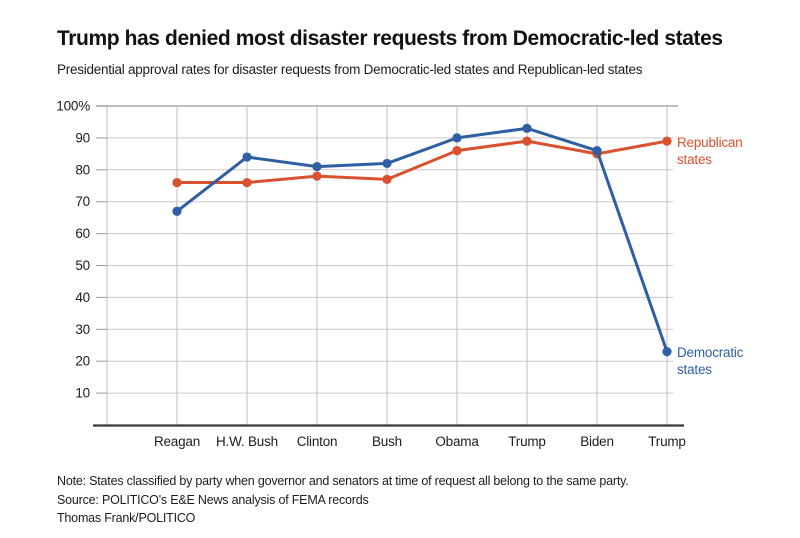 The width and height of the screenshot is (800, 538). What do you see at coordinates (82, 329) in the screenshot?
I see `y-axis-label: 30` at bounding box center [82, 329].